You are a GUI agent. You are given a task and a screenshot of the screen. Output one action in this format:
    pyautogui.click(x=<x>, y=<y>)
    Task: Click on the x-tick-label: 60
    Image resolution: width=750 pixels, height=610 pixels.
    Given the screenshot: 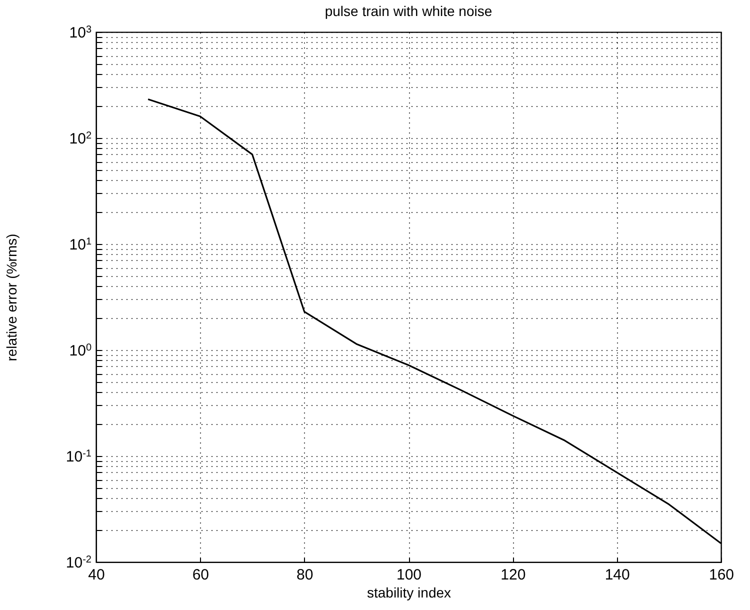 What is the action you would take?
    pyautogui.click(x=201, y=575)
    